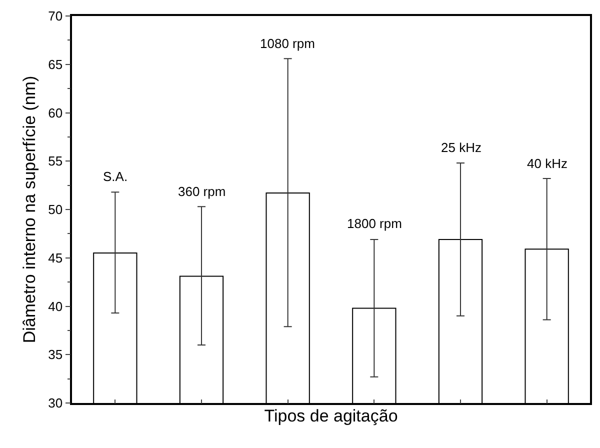 This screenshot has width=600, height=448. What do you see at coordinates (55, 403) in the screenshot?
I see `y-tick-label: 30` at bounding box center [55, 403].